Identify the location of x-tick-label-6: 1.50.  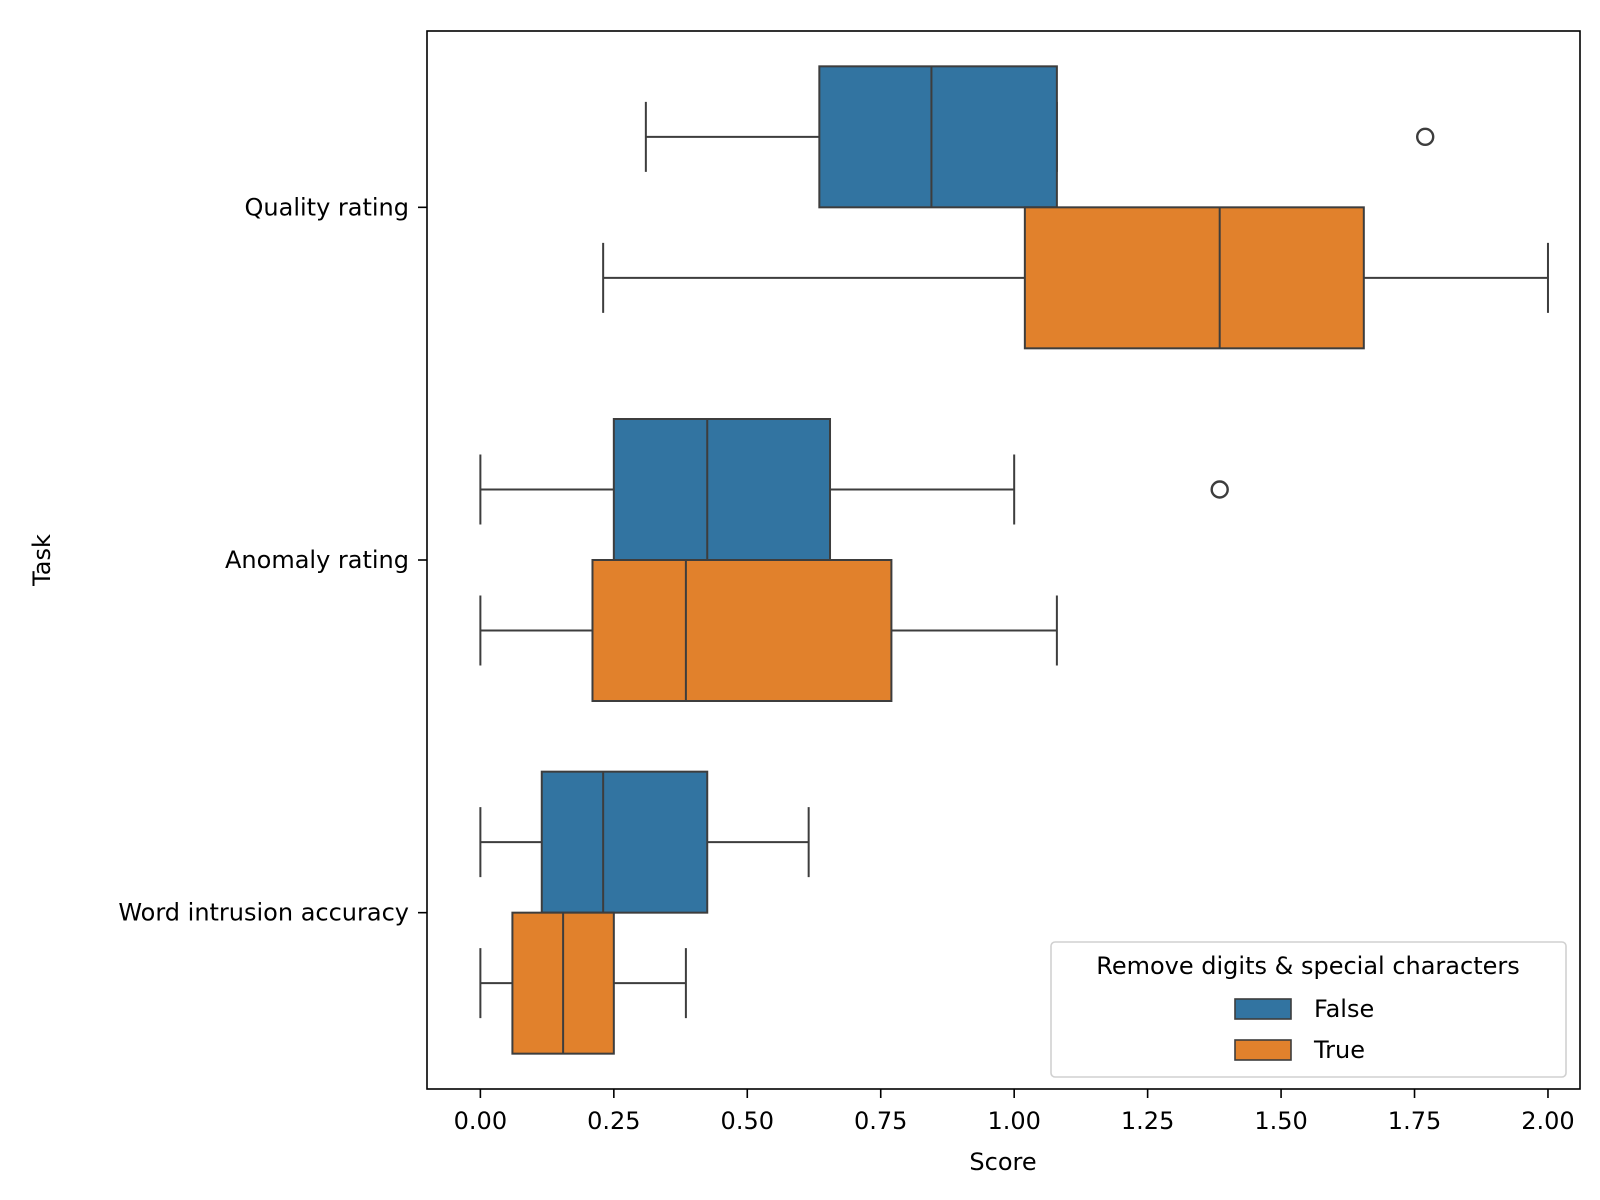
(1280, 1121).